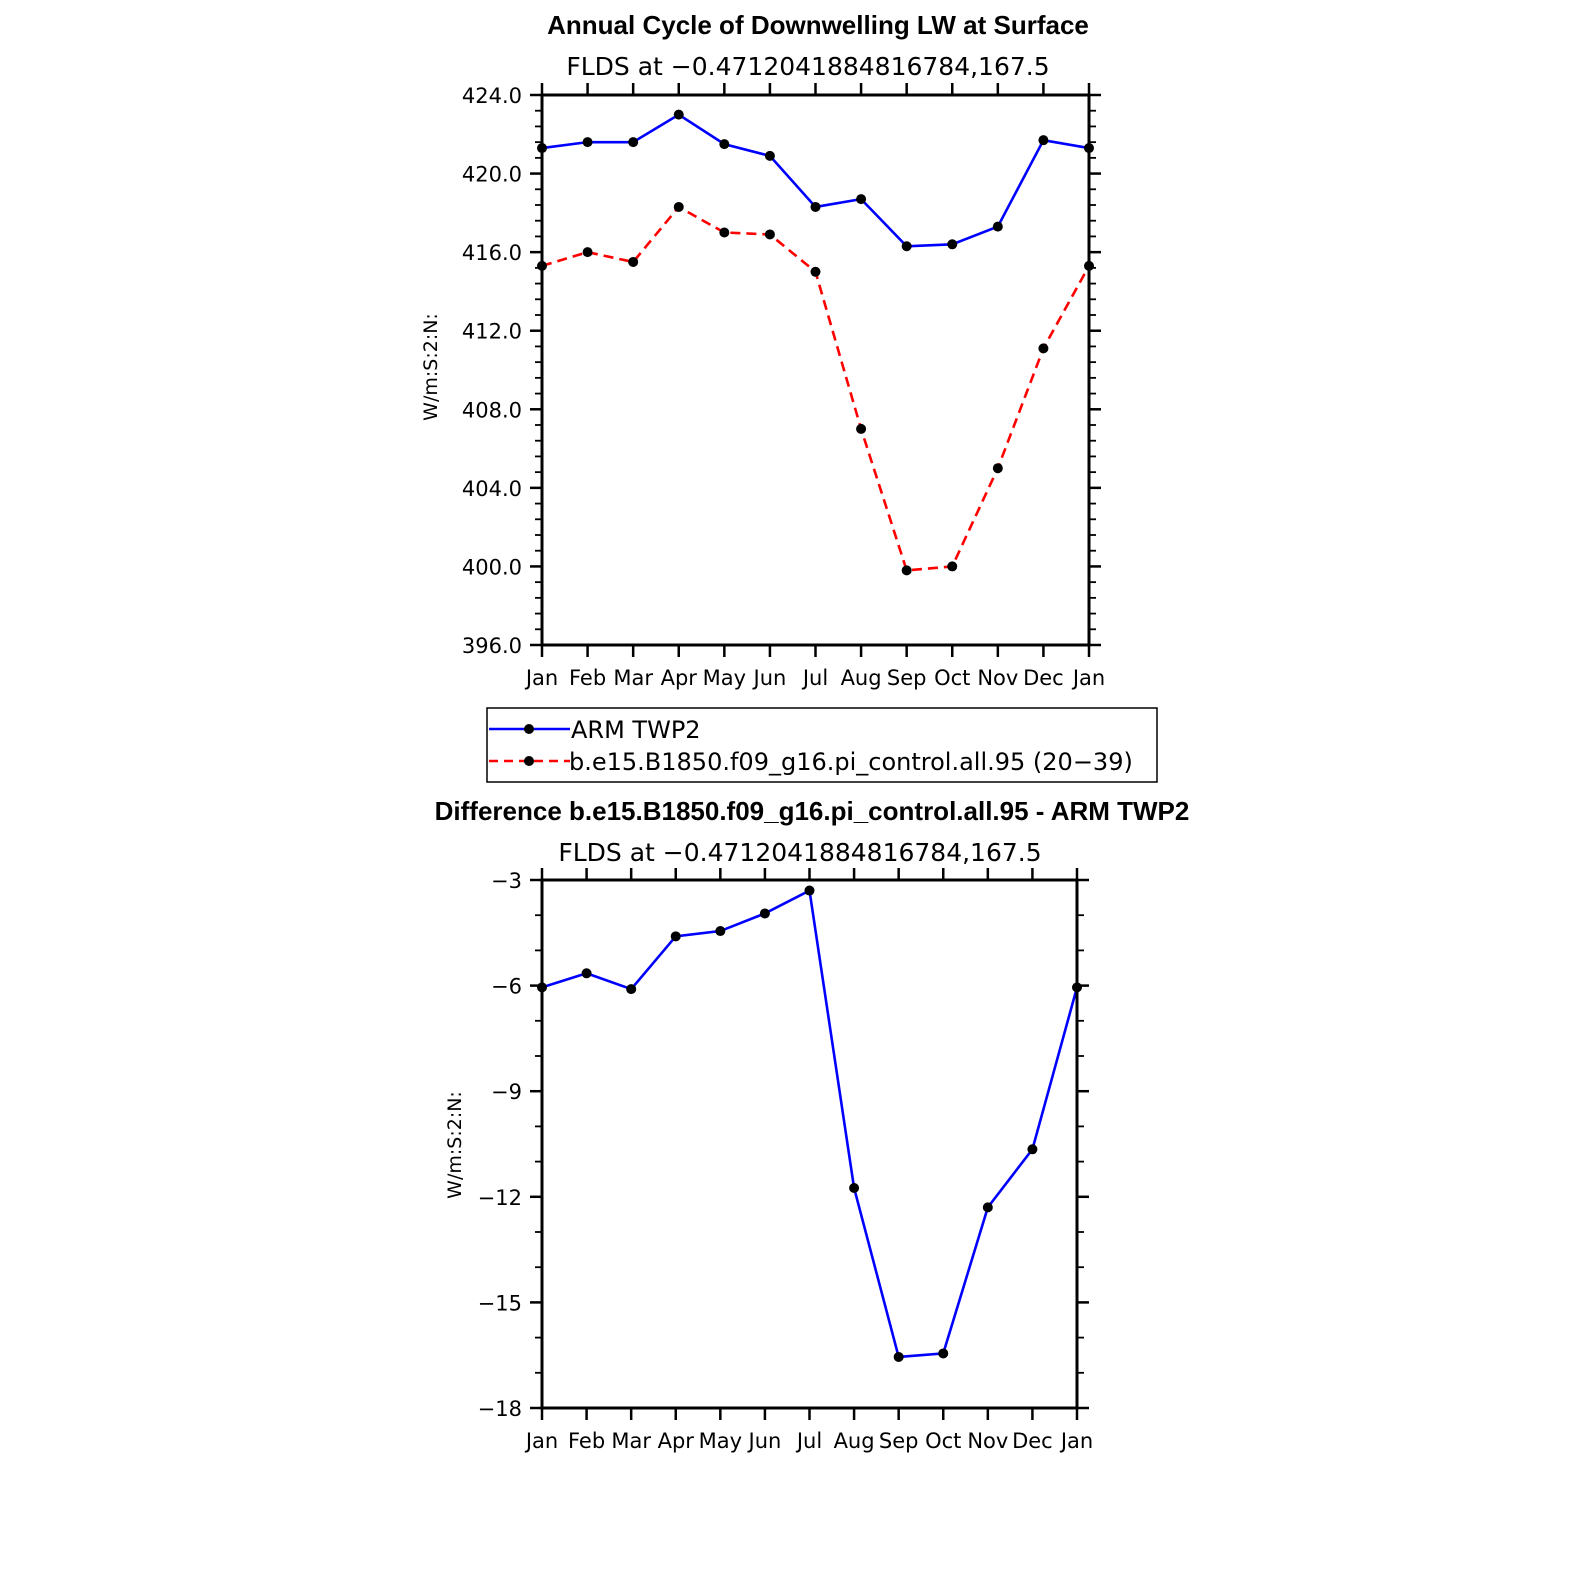 This screenshot has height=1574, width=1574. Describe the element at coordinates (506, 1092) in the screenshot. I see `y-tick-label: −9` at that location.